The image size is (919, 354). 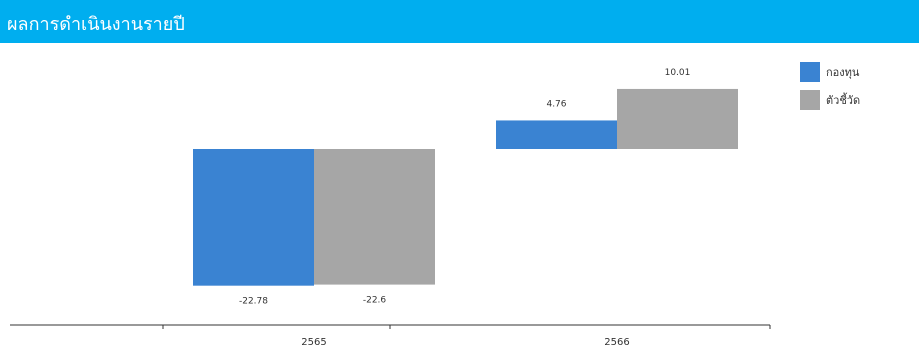 What do you see at coordinates (253, 302) in the screenshot?
I see `data-label: -22.78` at bounding box center [253, 302].